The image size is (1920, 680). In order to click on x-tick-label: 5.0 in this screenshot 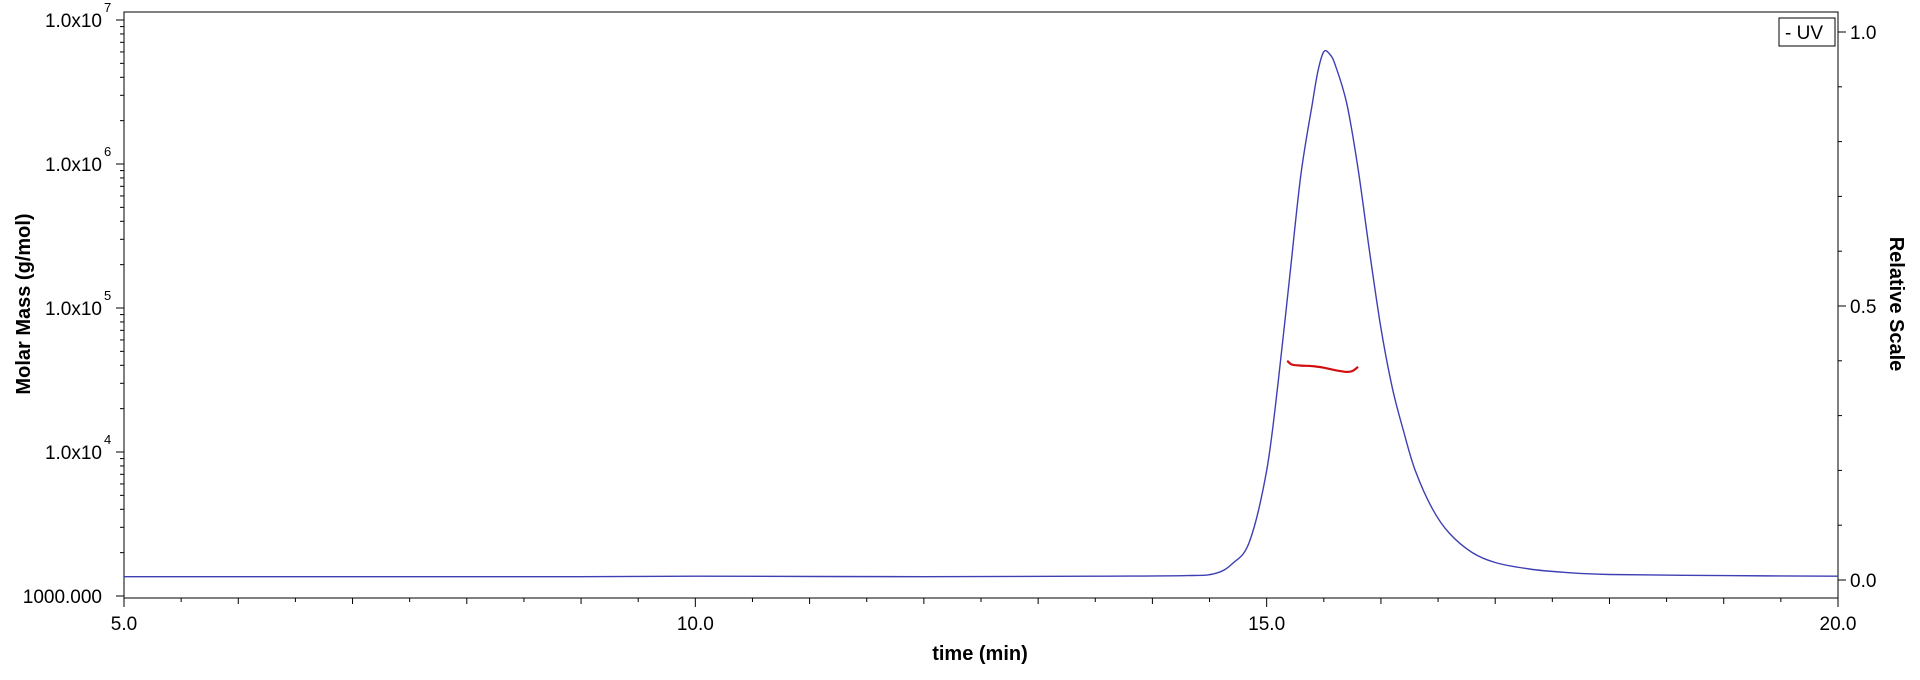, I will do `click(124, 624)`.